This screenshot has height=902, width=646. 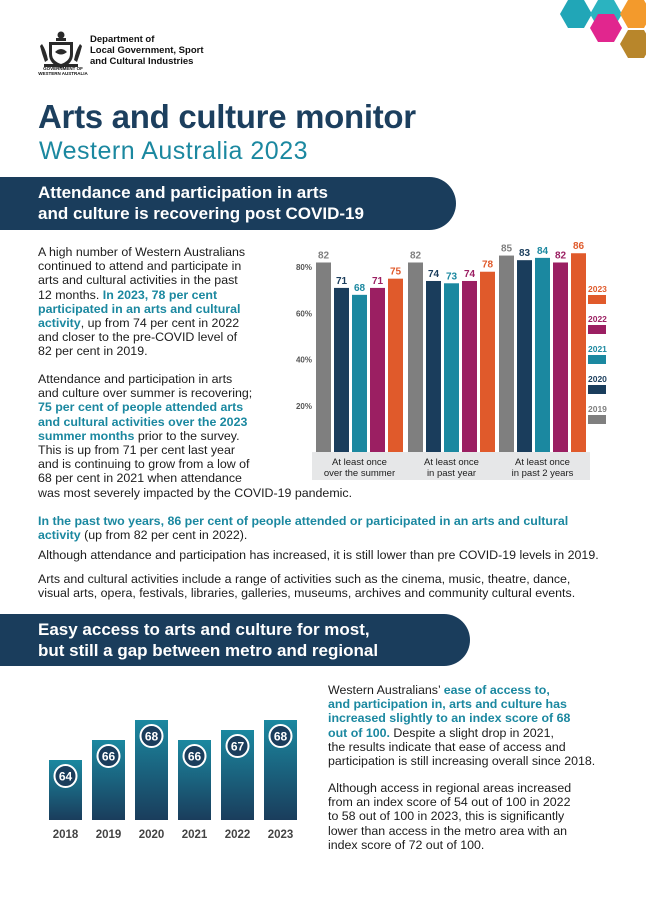 I want to click on body-text: 68 per cent in 2021 when attendance, so click(x=140, y=478).